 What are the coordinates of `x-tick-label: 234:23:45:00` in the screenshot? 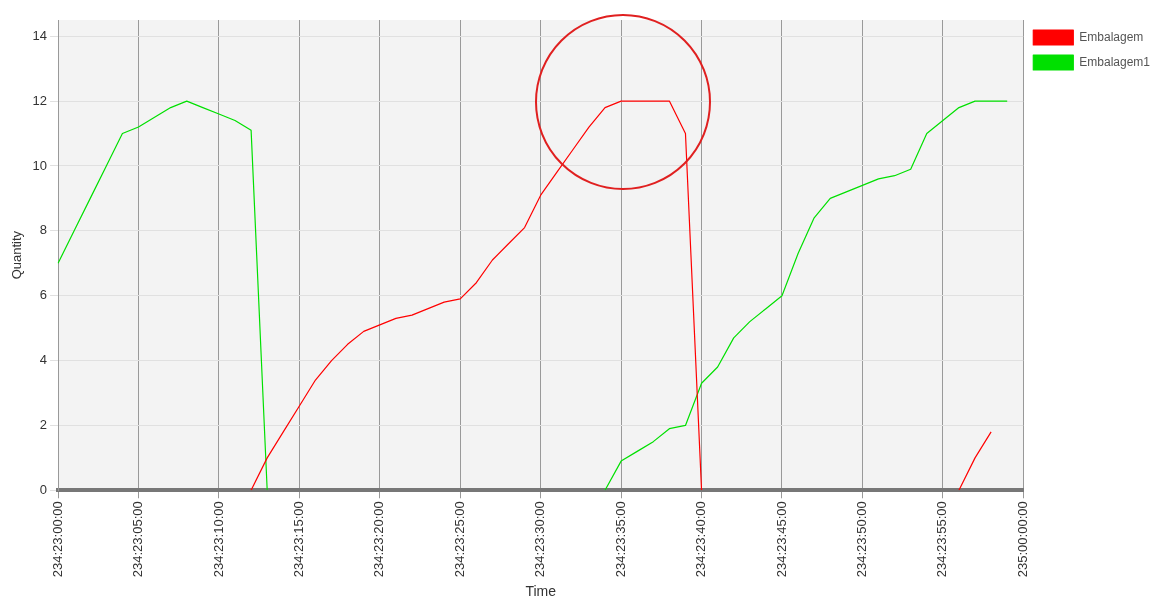 It's located at (781, 539).